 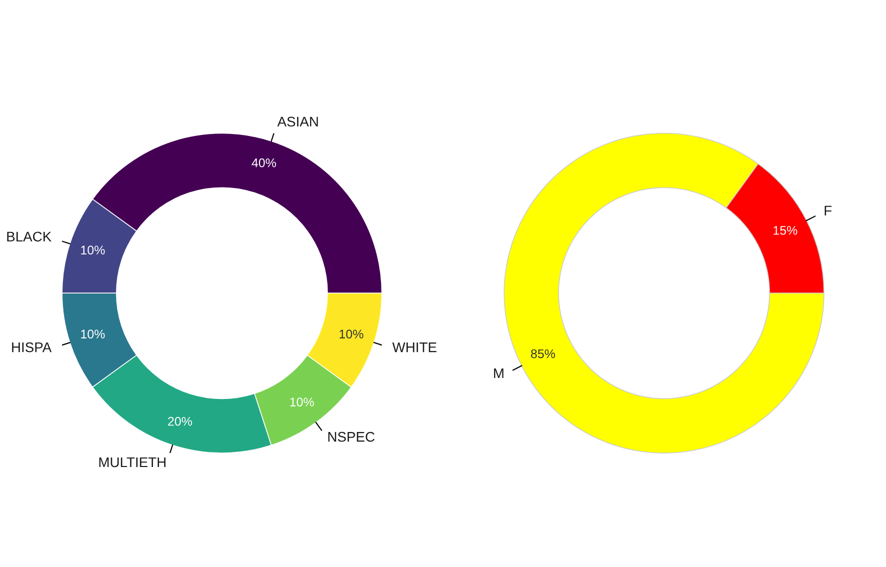 I want to click on data-label: 85%, so click(x=543, y=353).